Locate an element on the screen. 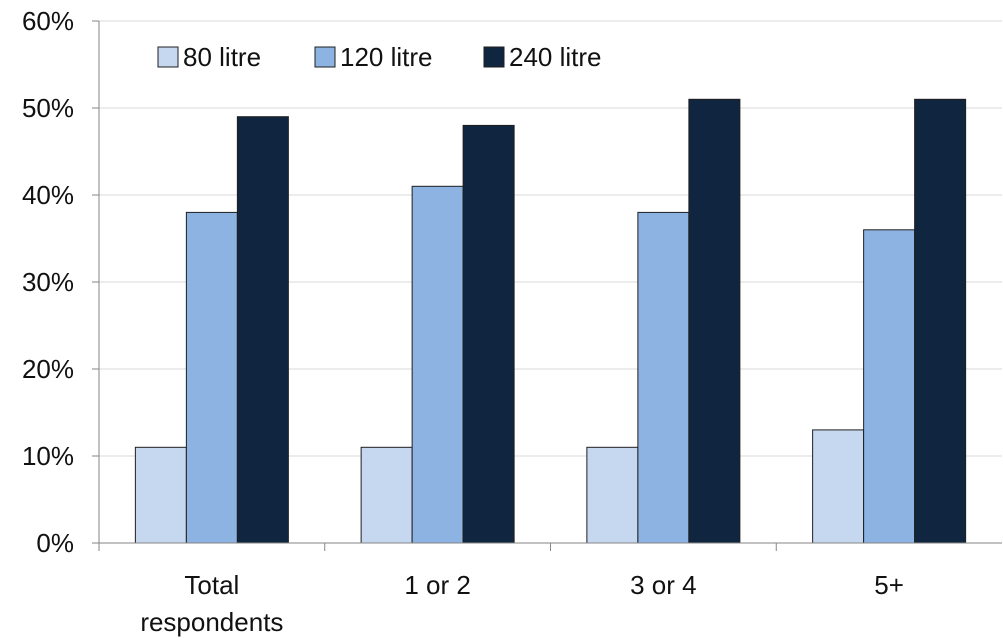  x-tick-label: 3 or 4 is located at coordinates (663, 585).